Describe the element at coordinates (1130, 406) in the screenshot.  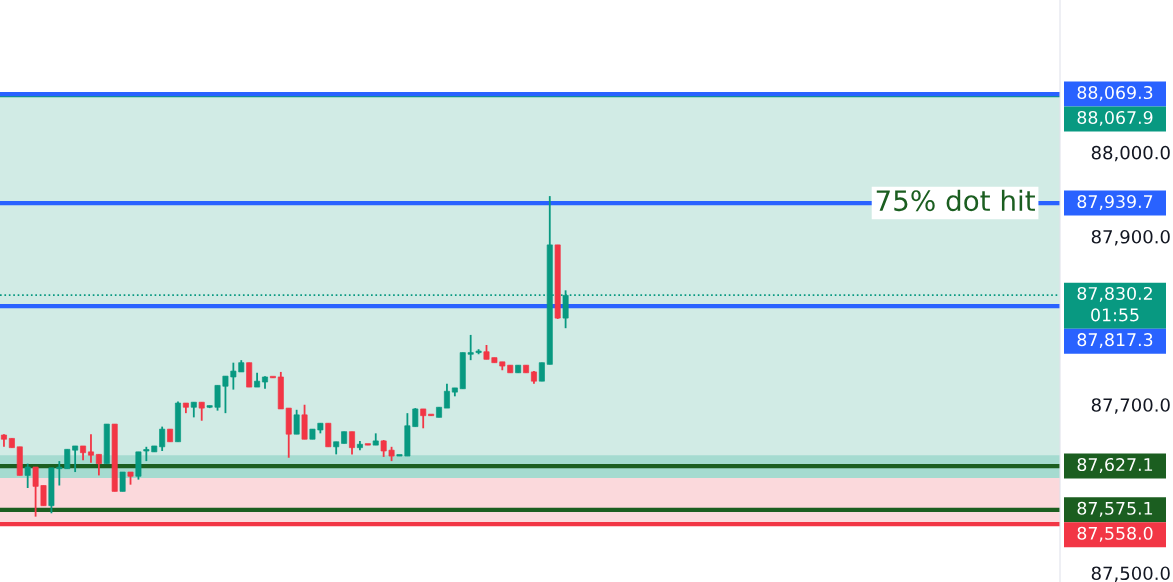
I see `y-tick-label: 87,700.0` at that location.